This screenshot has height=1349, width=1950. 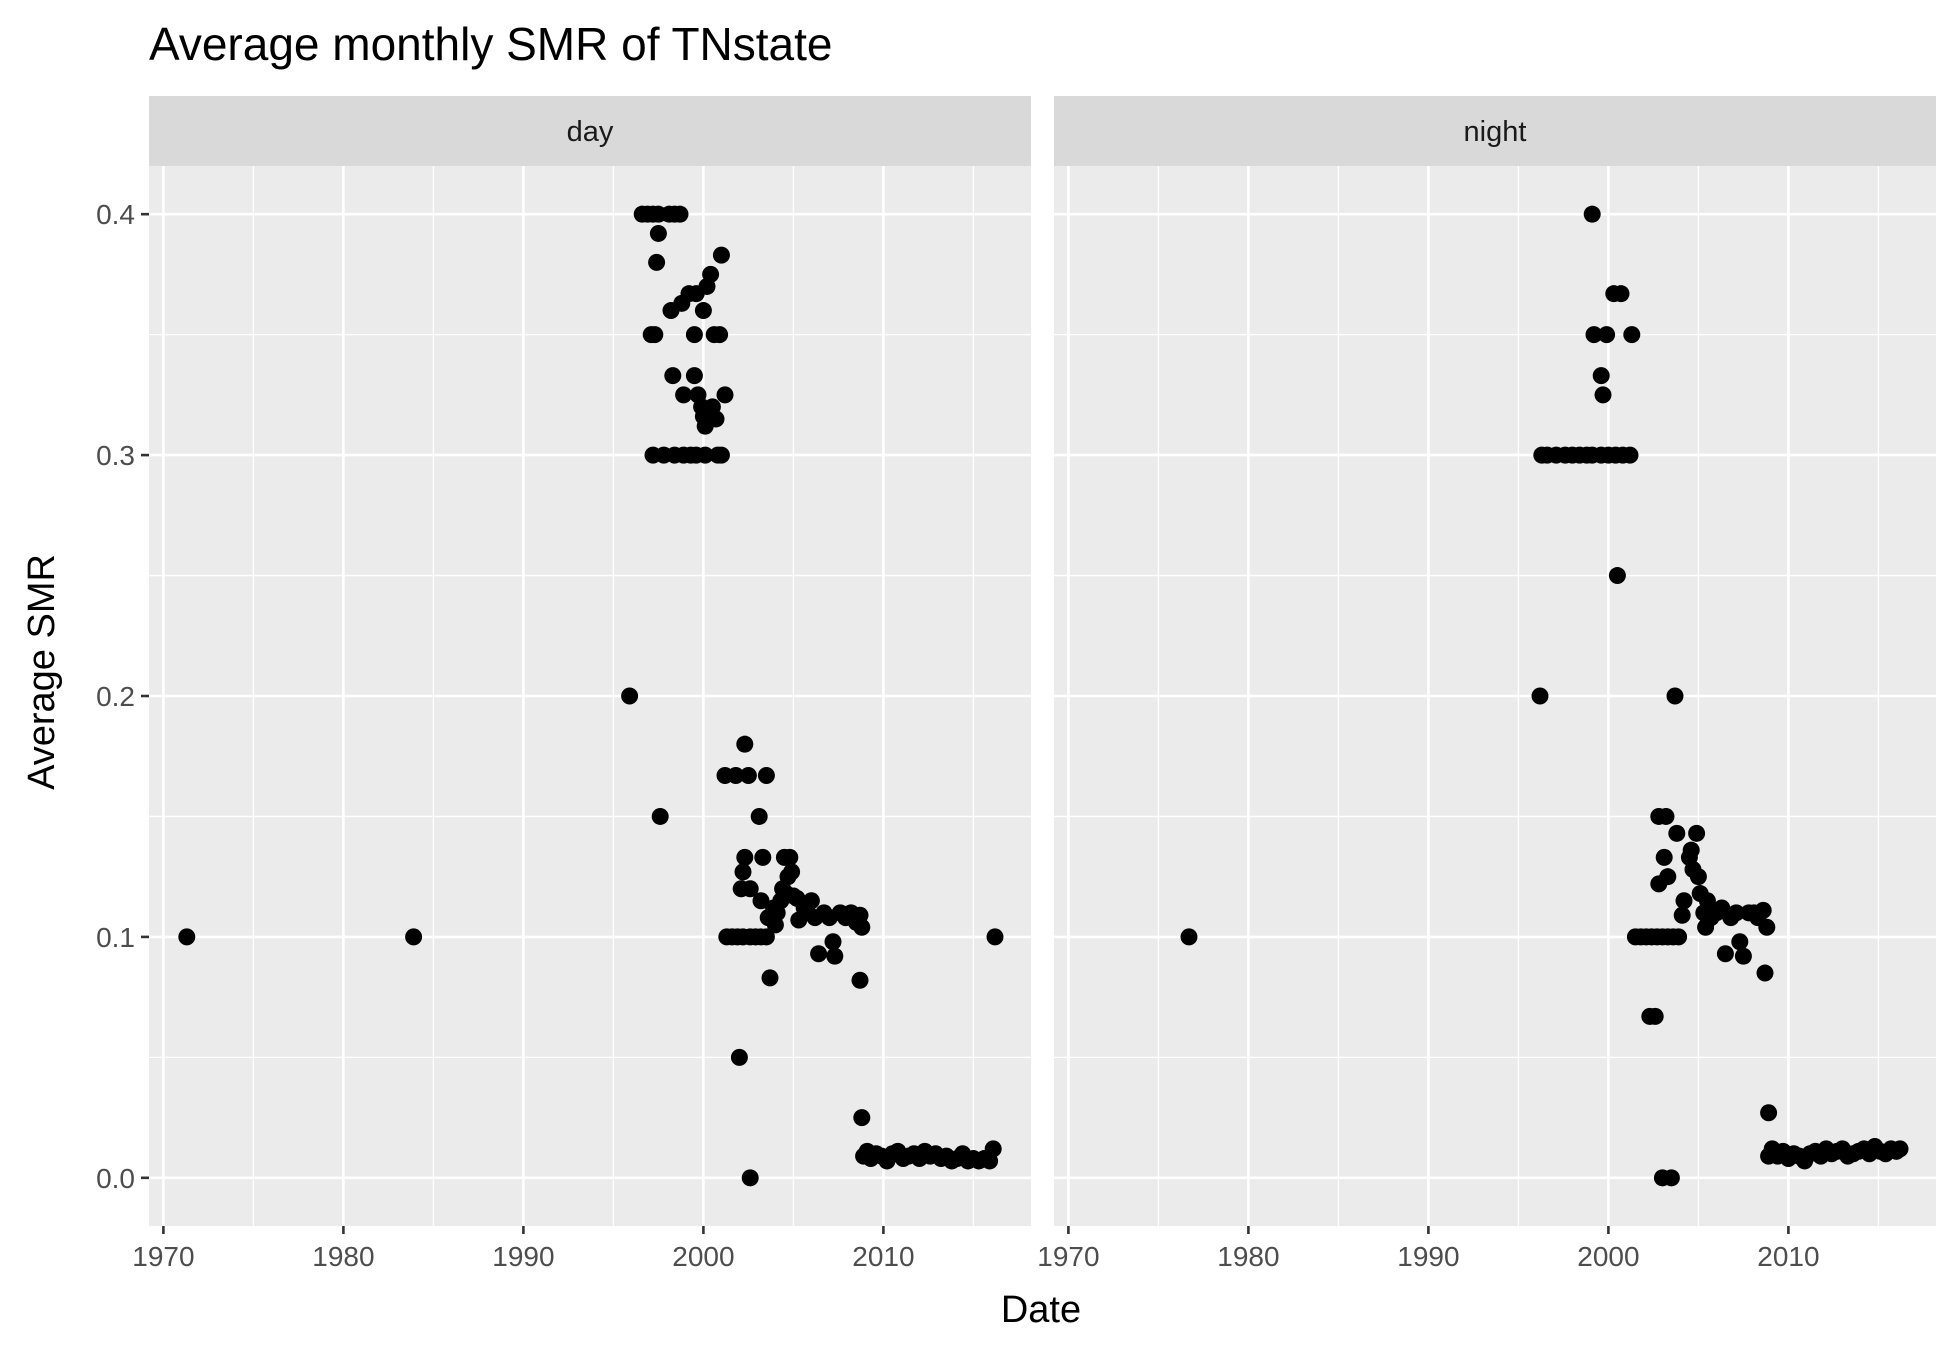 What do you see at coordinates (976, 1249) in the screenshot?
I see `x-axis: 1970 1980 1990 2000 2010 1970 1980 1990 2000 2010` at bounding box center [976, 1249].